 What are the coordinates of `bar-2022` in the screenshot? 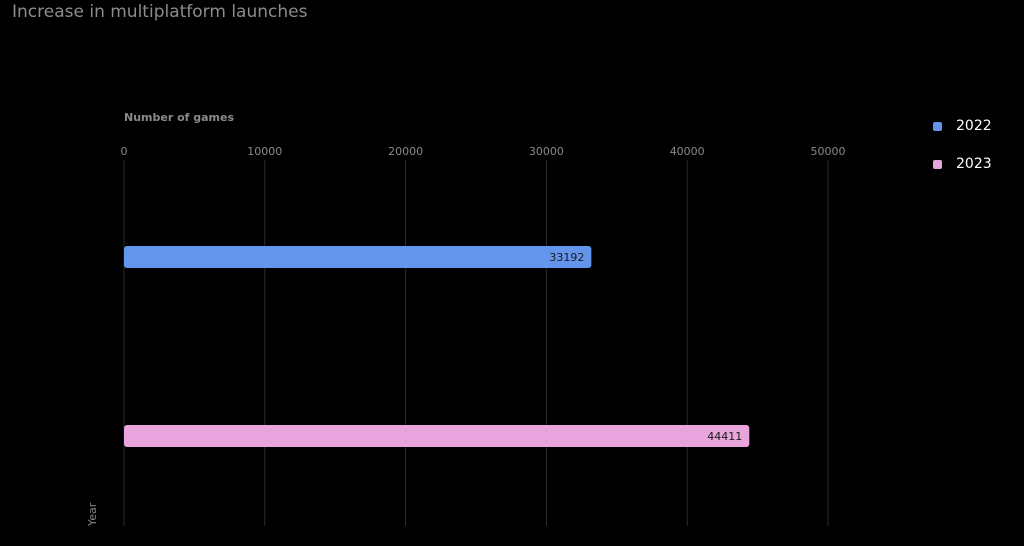 It's located at (358, 257).